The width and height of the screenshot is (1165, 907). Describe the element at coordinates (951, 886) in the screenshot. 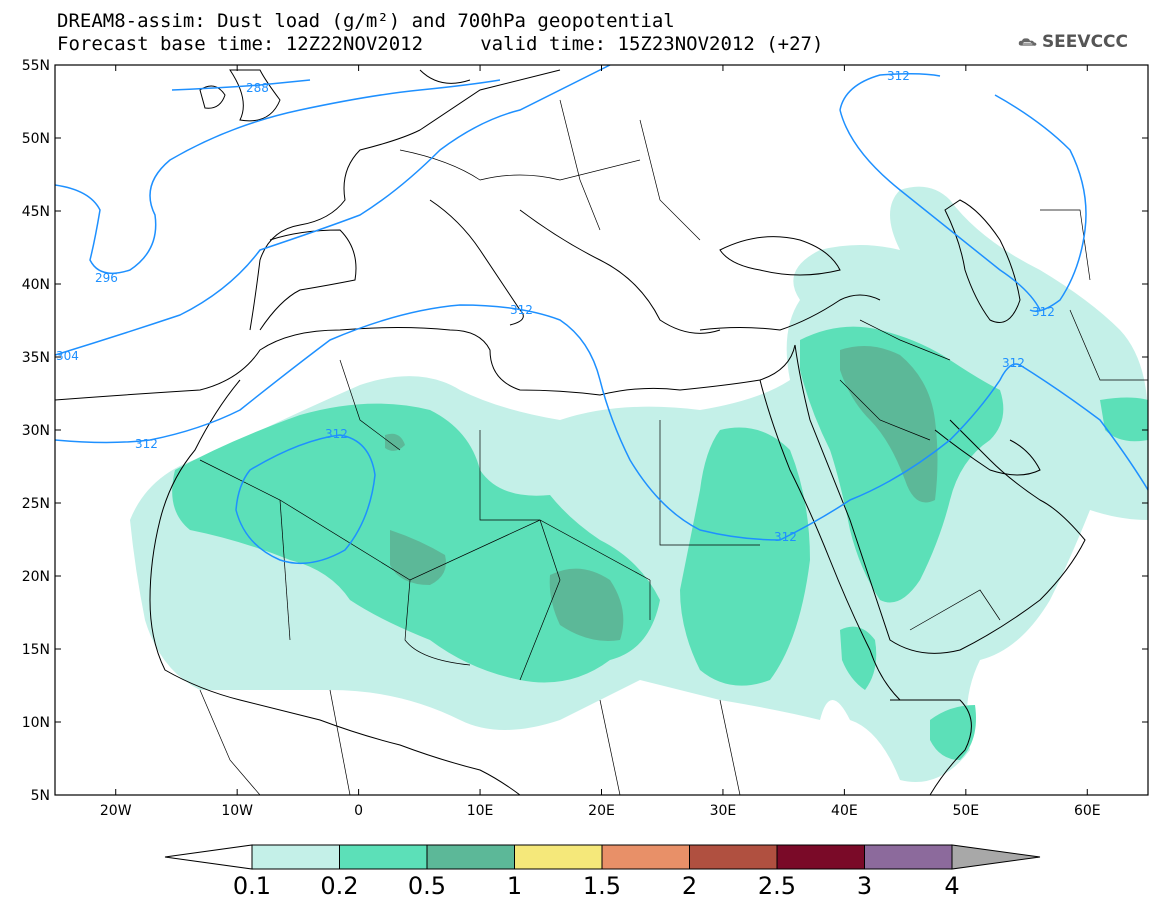

I see `colorbar-label: 4` at that location.